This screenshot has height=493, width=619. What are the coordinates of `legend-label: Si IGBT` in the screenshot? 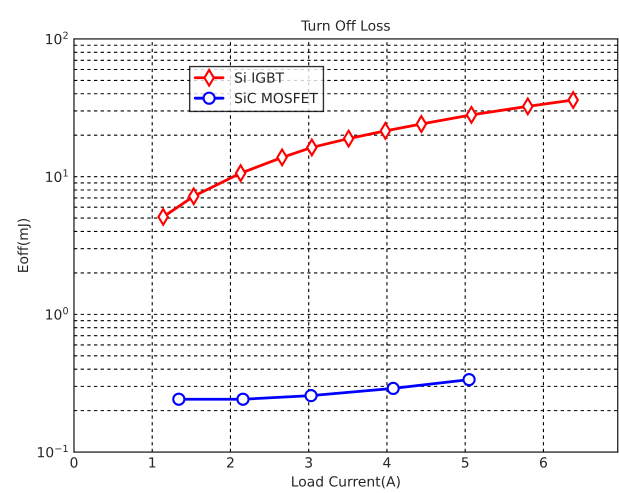 It's located at (259, 77).